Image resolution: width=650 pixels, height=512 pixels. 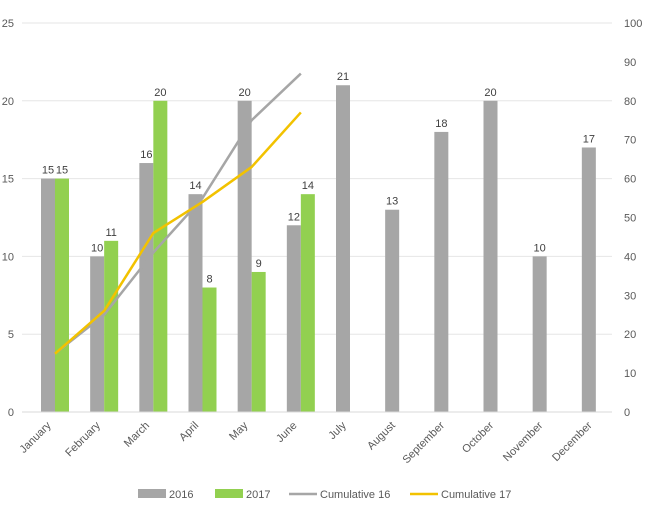 What do you see at coordinates (381, 436) in the screenshot?
I see `x-tick-label: August` at bounding box center [381, 436].